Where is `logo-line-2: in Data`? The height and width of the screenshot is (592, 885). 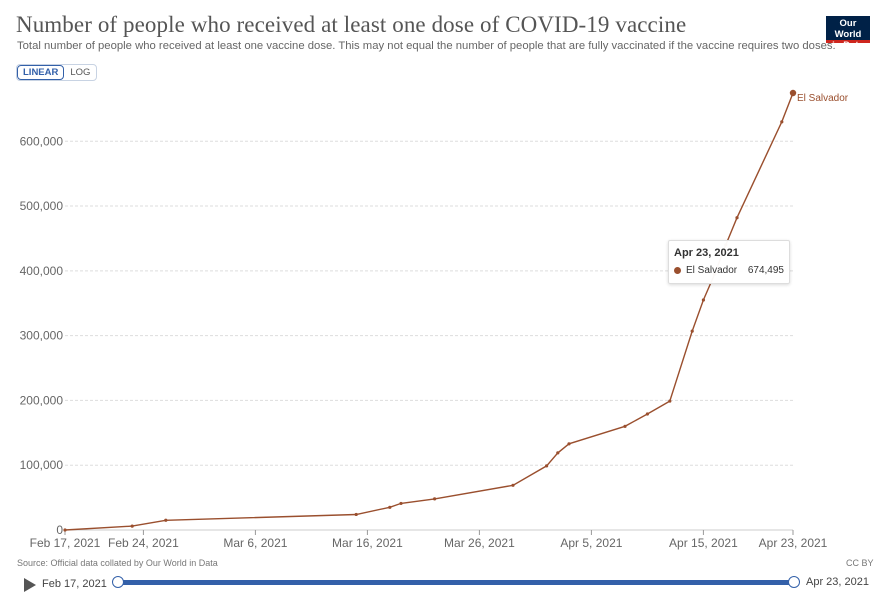 logo-line-2: in Data is located at coordinates (848, 45).